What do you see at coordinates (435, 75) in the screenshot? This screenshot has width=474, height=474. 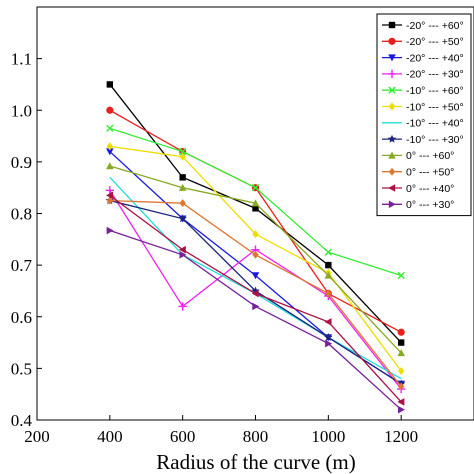 I see `legend-label: -20° --- +30°` at bounding box center [435, 75].